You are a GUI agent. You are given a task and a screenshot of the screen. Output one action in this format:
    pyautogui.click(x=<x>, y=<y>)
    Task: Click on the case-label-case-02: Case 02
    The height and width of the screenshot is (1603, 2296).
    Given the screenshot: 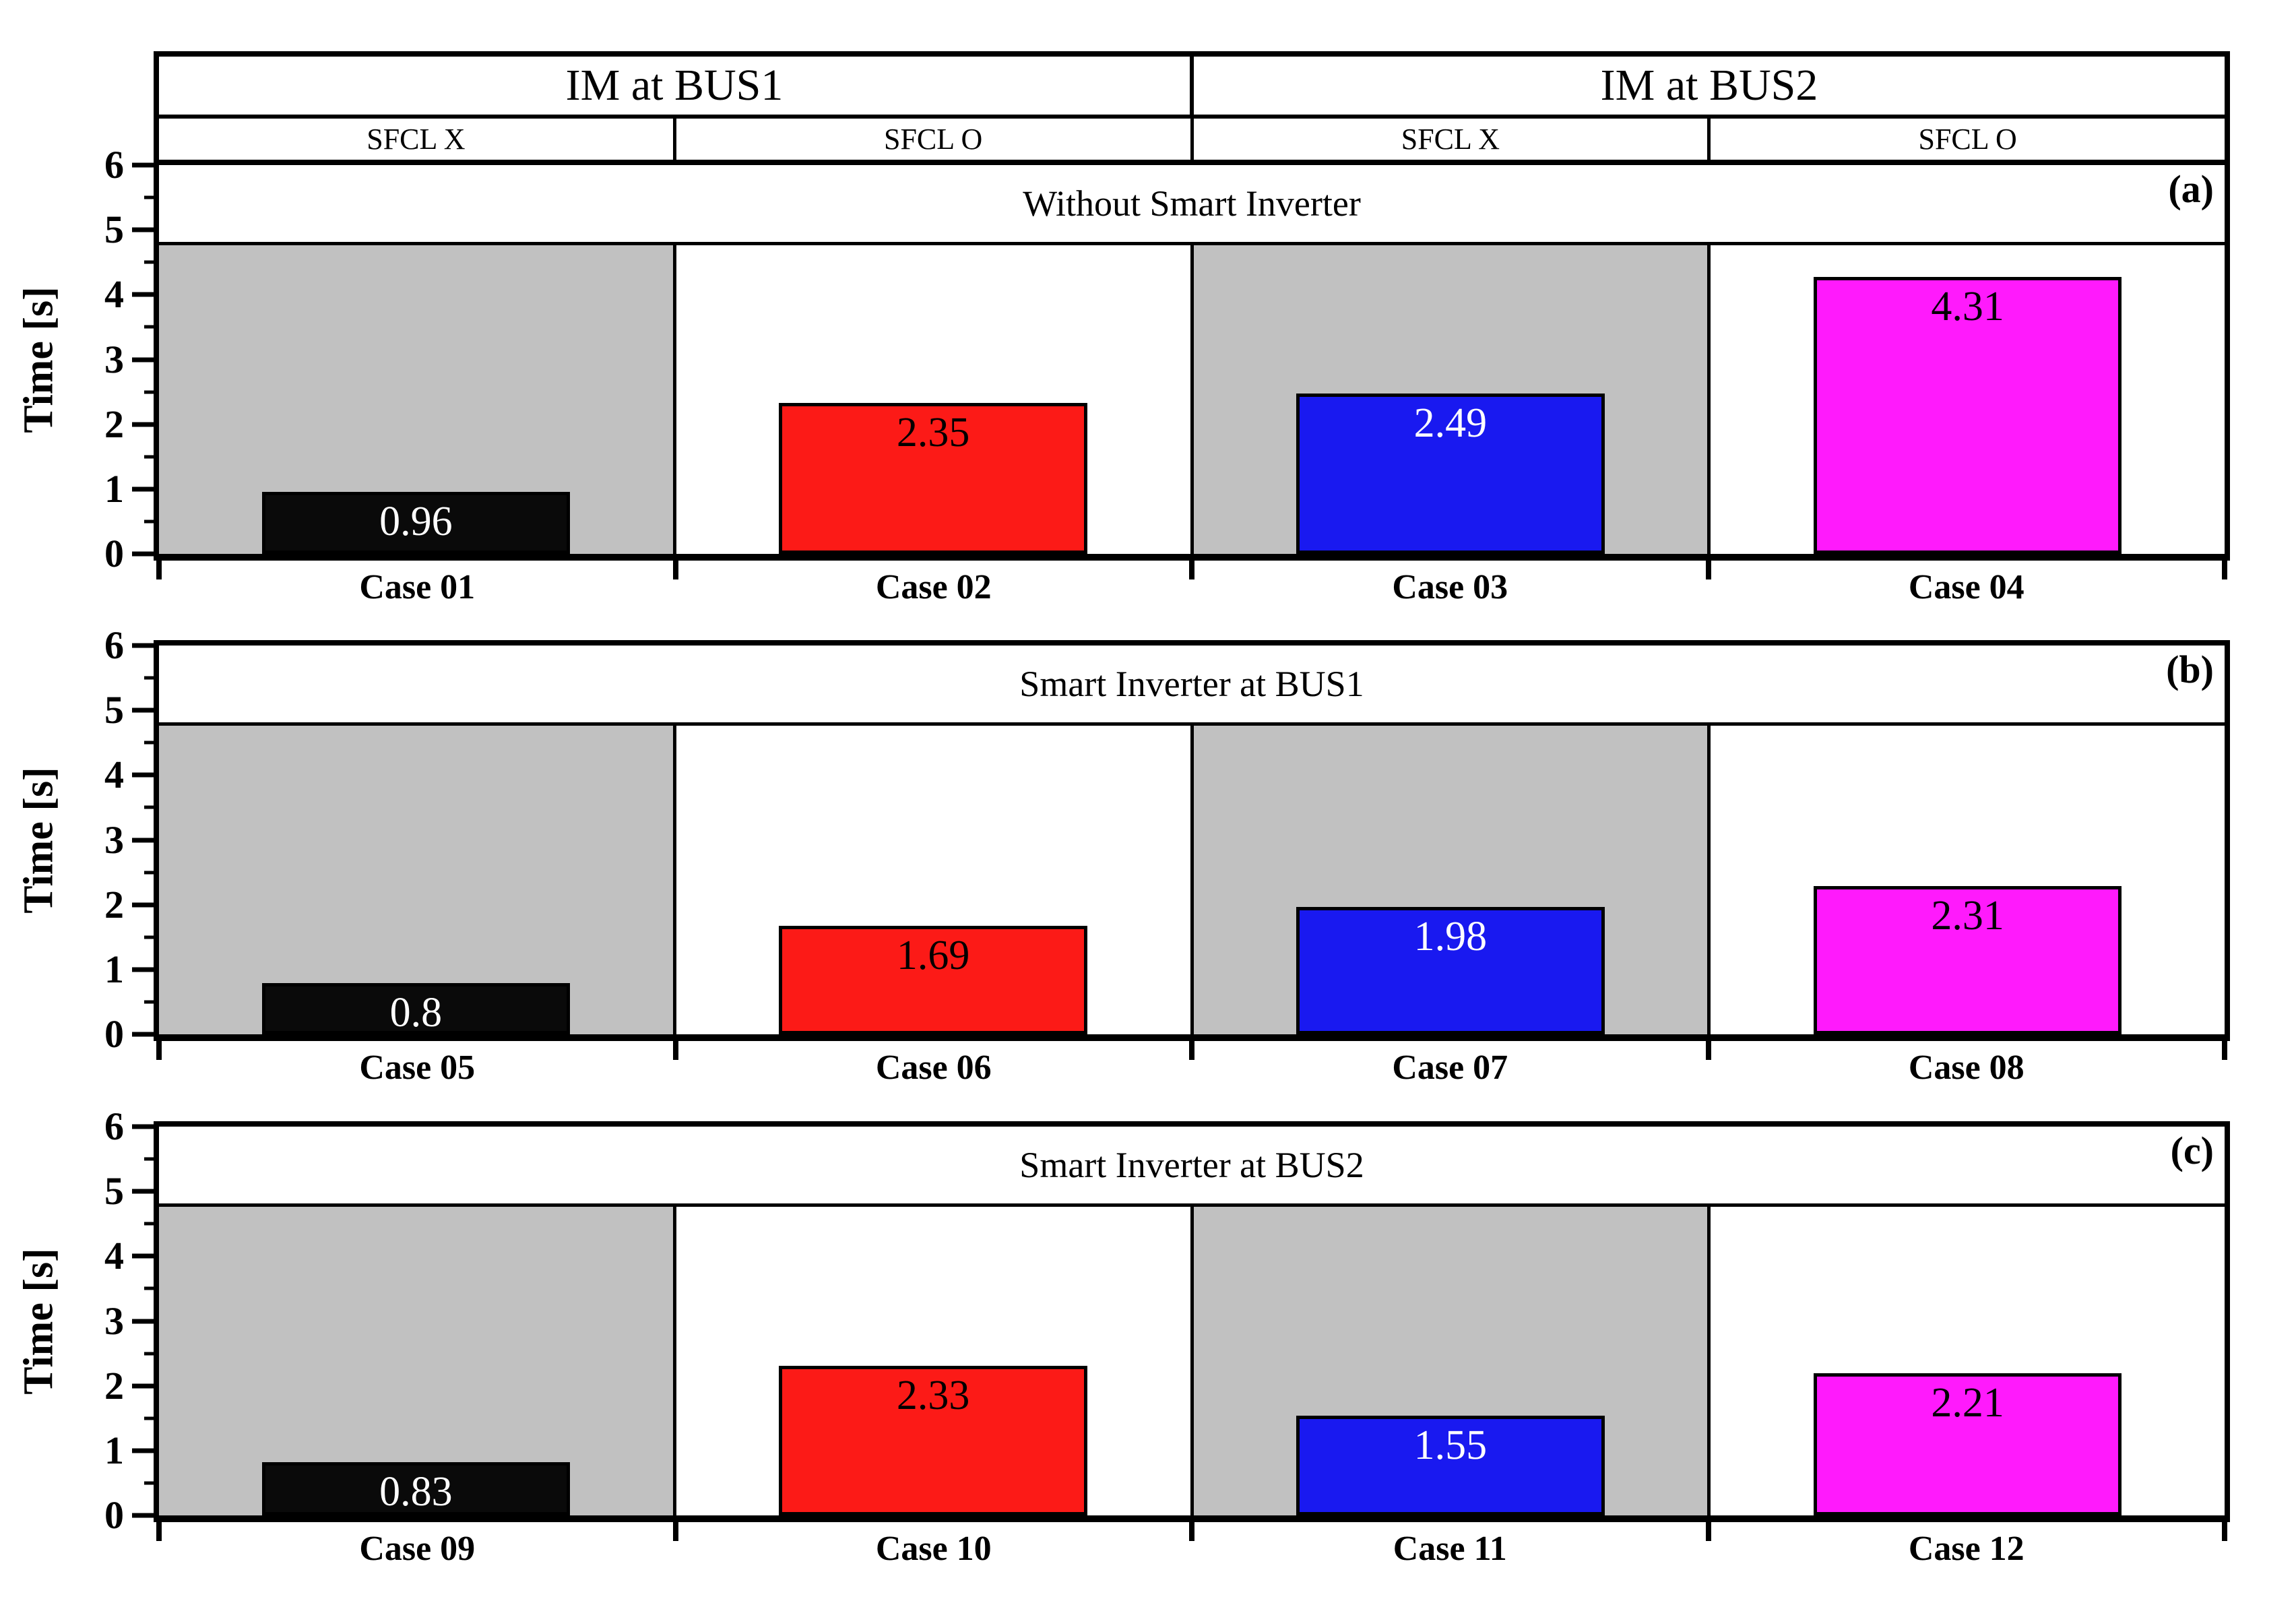 What is the action you would take?
    pyautogui.click(x=933, y=587)
    